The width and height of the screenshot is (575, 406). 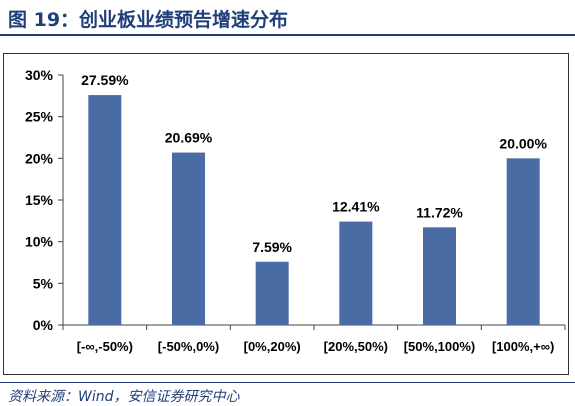 What do you see at coordinates (39, 117) in the screenshot?
I see `y-tick-label: 25%` at bounding box center [39, 117].